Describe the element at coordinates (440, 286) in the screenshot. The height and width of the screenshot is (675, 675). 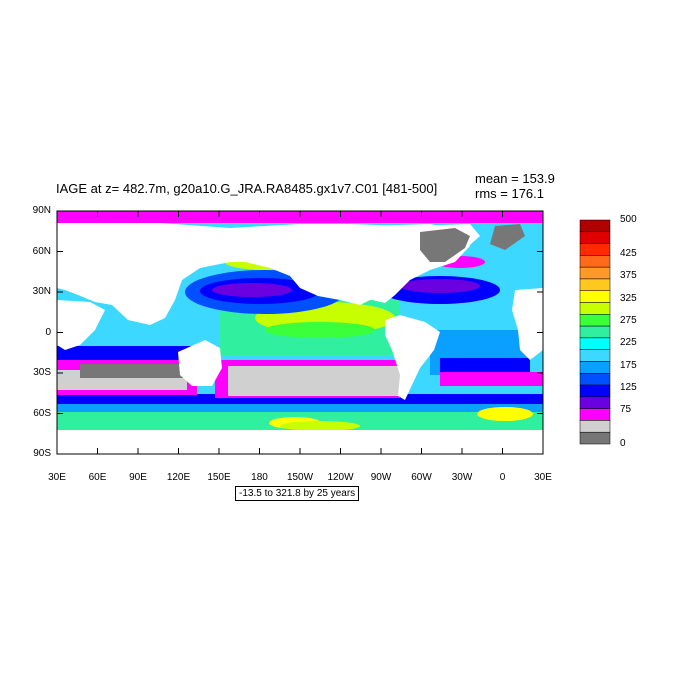
I see `natl-purple` at that location.